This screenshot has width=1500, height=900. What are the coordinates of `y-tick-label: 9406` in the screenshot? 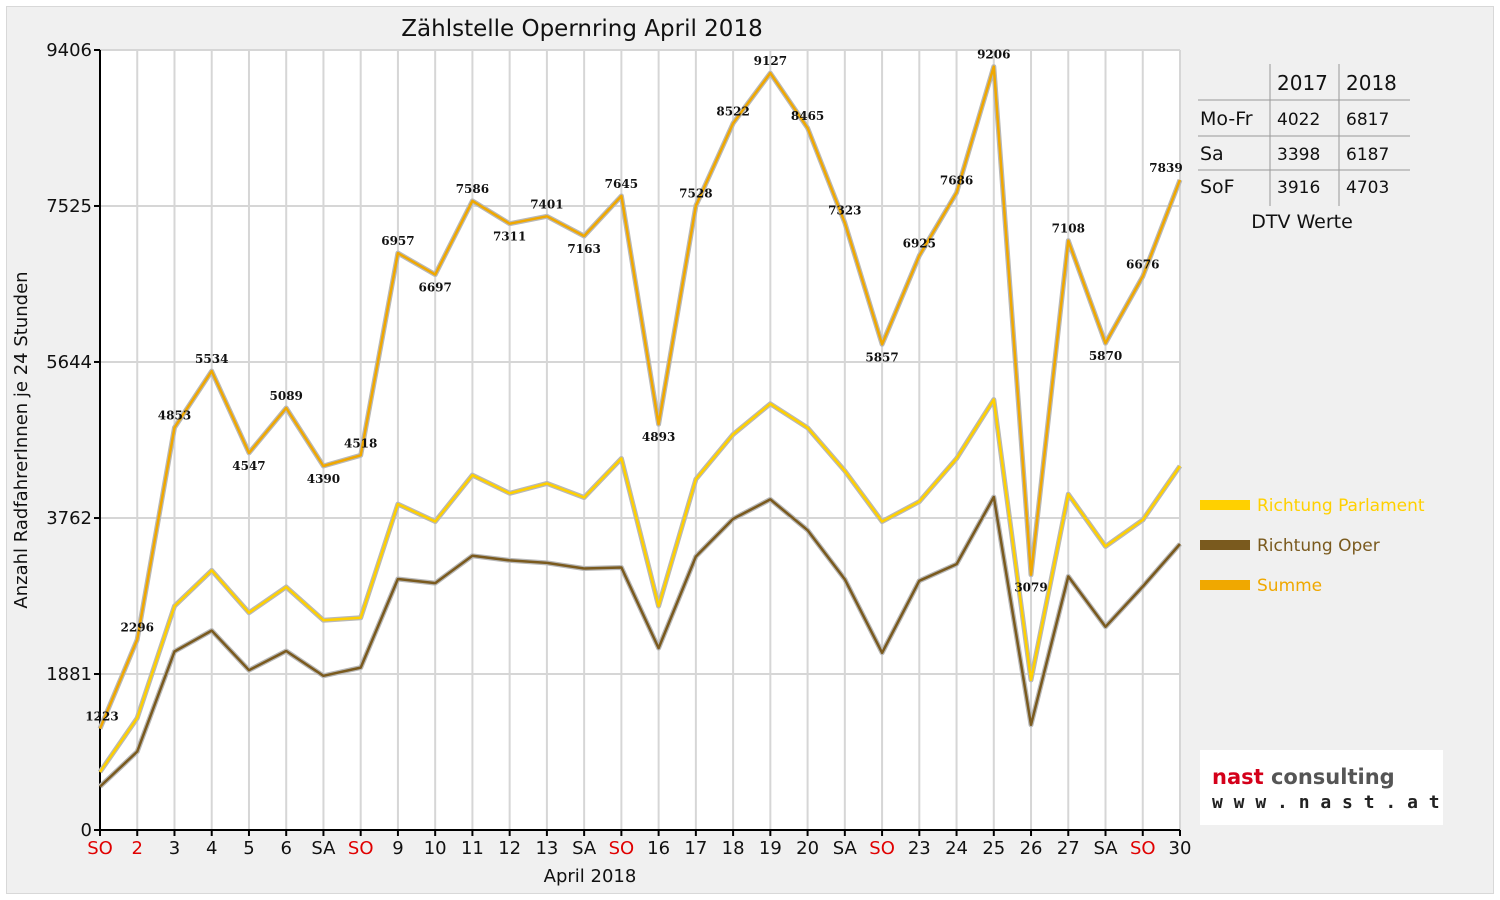 It's located at (69, 50).